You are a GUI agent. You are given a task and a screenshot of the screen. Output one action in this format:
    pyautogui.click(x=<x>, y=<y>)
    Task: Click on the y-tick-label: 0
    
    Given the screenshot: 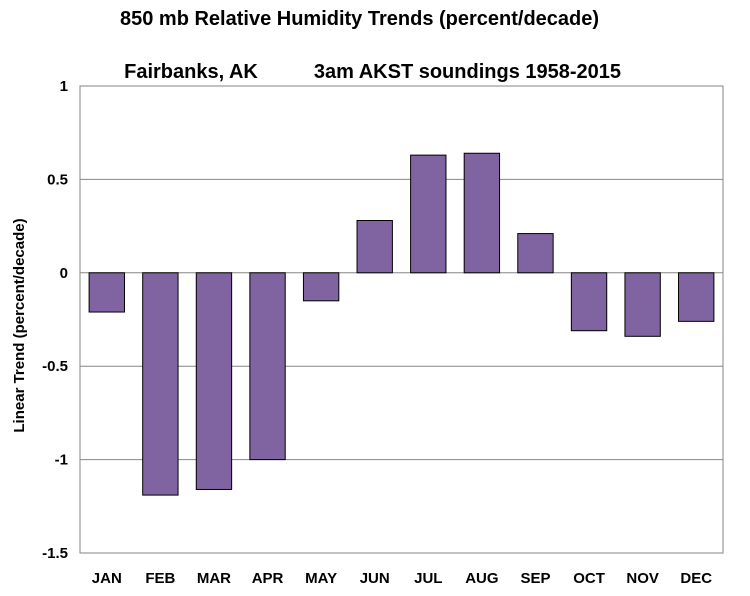 What is the action you would take?
    pyautogui.click(x=64, y=273)
    